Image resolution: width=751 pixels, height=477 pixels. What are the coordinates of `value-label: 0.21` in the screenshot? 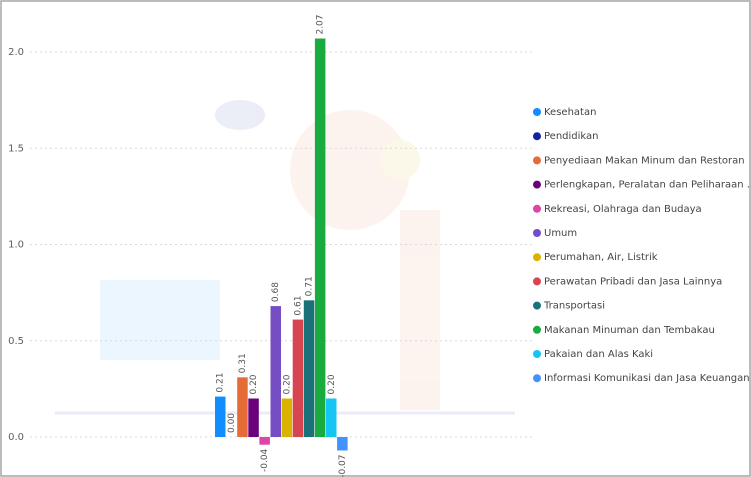 It's located at (221, 383).